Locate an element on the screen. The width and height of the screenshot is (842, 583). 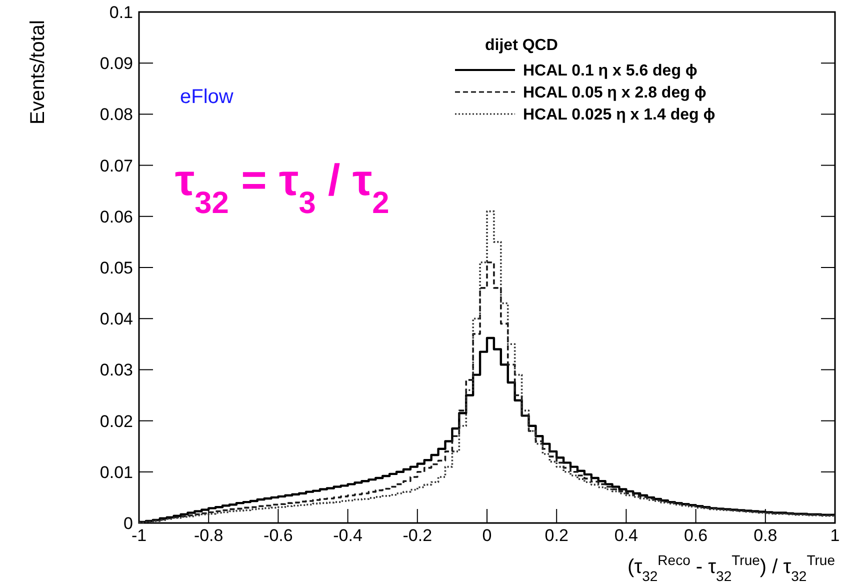
x-tick-label: -0.2 is located at coordinates (417, 535).